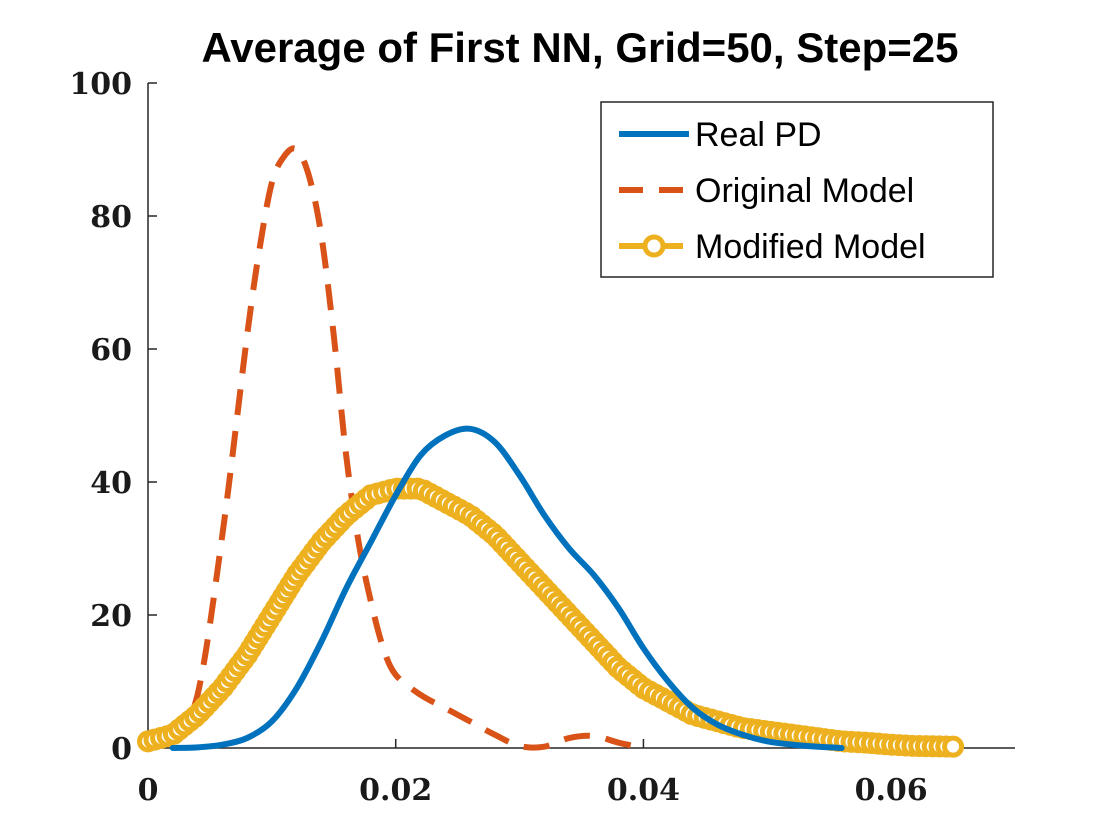 The image size is (1120, 840). What do you see at coordinates (643, 790) in the screenshot?
I see `x-tick-label: 0.04` at bounding box center [643, 790].